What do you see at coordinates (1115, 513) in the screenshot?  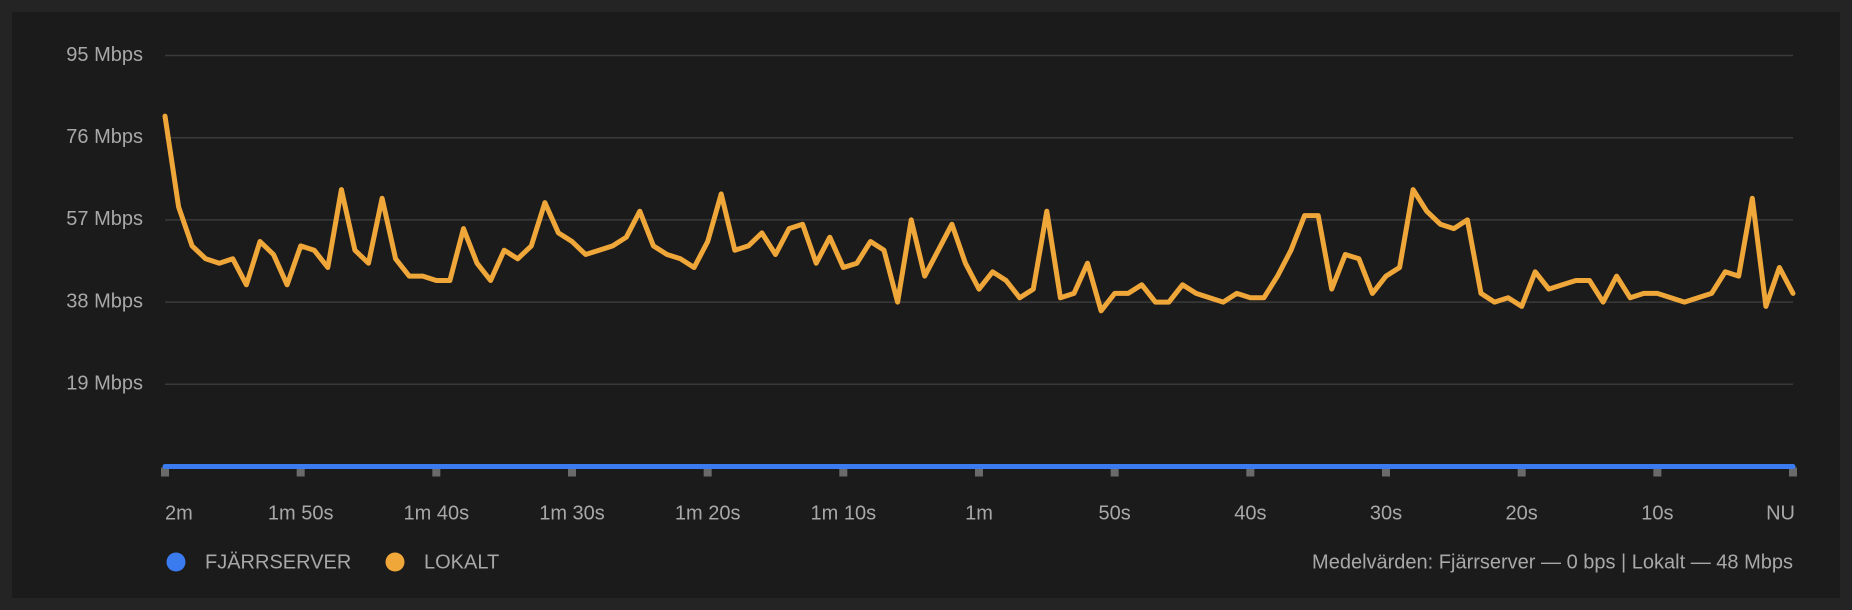 I see `x-tick-label: 50s` at bounding box center [1115, 513].